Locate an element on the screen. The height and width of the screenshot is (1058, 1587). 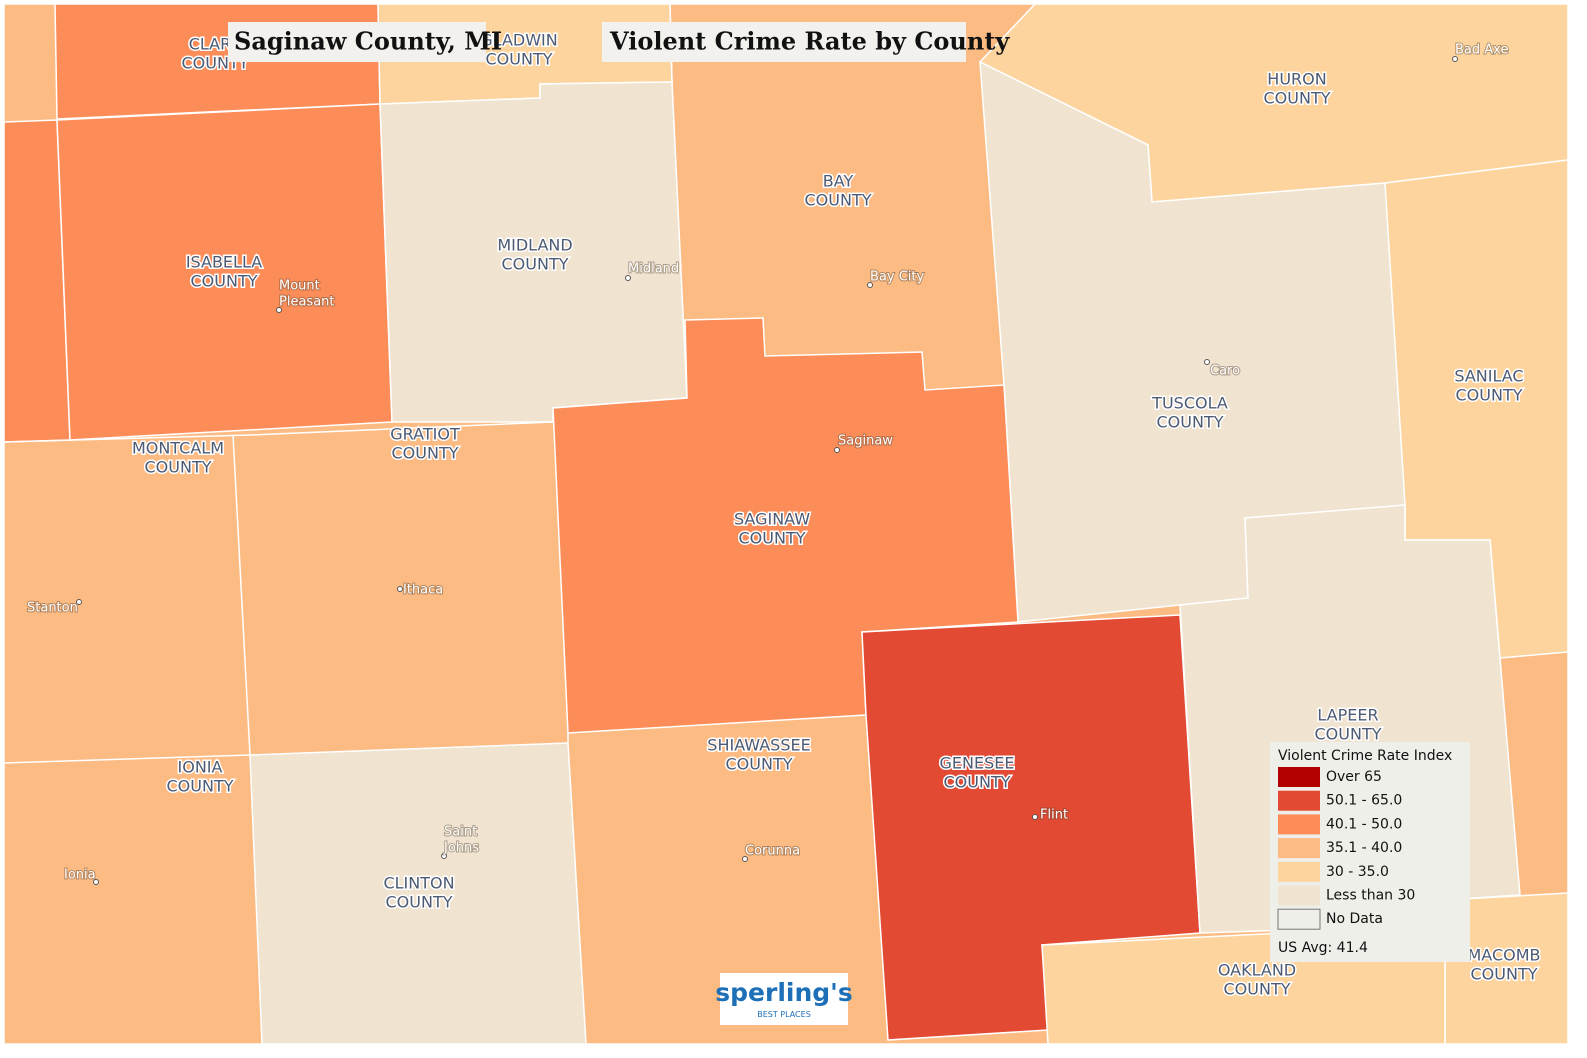
county-label: OAKLAND is located at coordinates (1257, 970).